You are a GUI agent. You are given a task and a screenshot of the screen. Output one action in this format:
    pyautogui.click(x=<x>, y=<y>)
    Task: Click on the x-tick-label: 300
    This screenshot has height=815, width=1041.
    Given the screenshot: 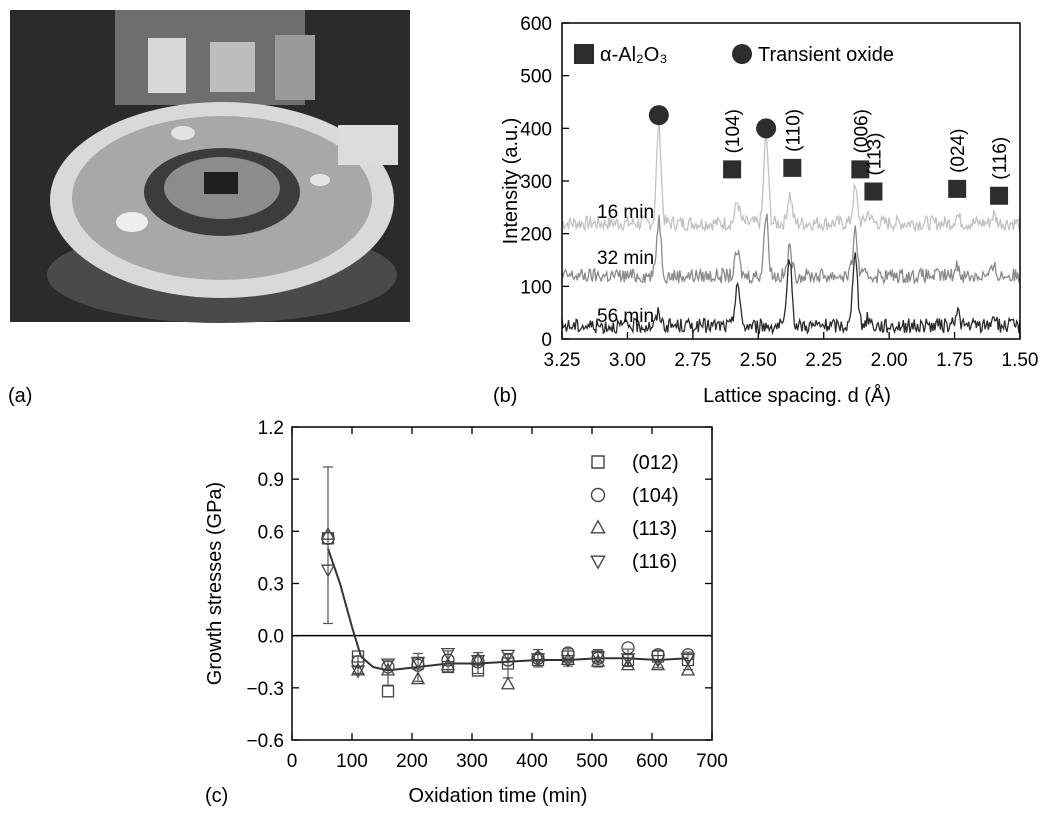 What is the action you would take?
    pyautogui.click(x=472, y=761)
    